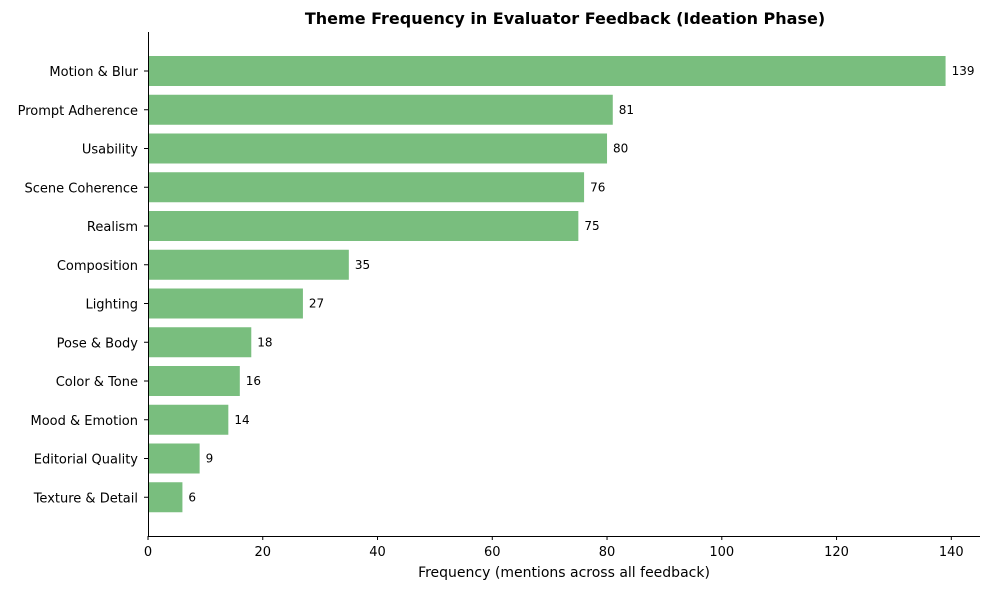 This screenshot has width=990, height=590. What do you see at coordinates (241, 420) in the screenshot?
I see `data-label: 14` at bounding box center [241, 420].